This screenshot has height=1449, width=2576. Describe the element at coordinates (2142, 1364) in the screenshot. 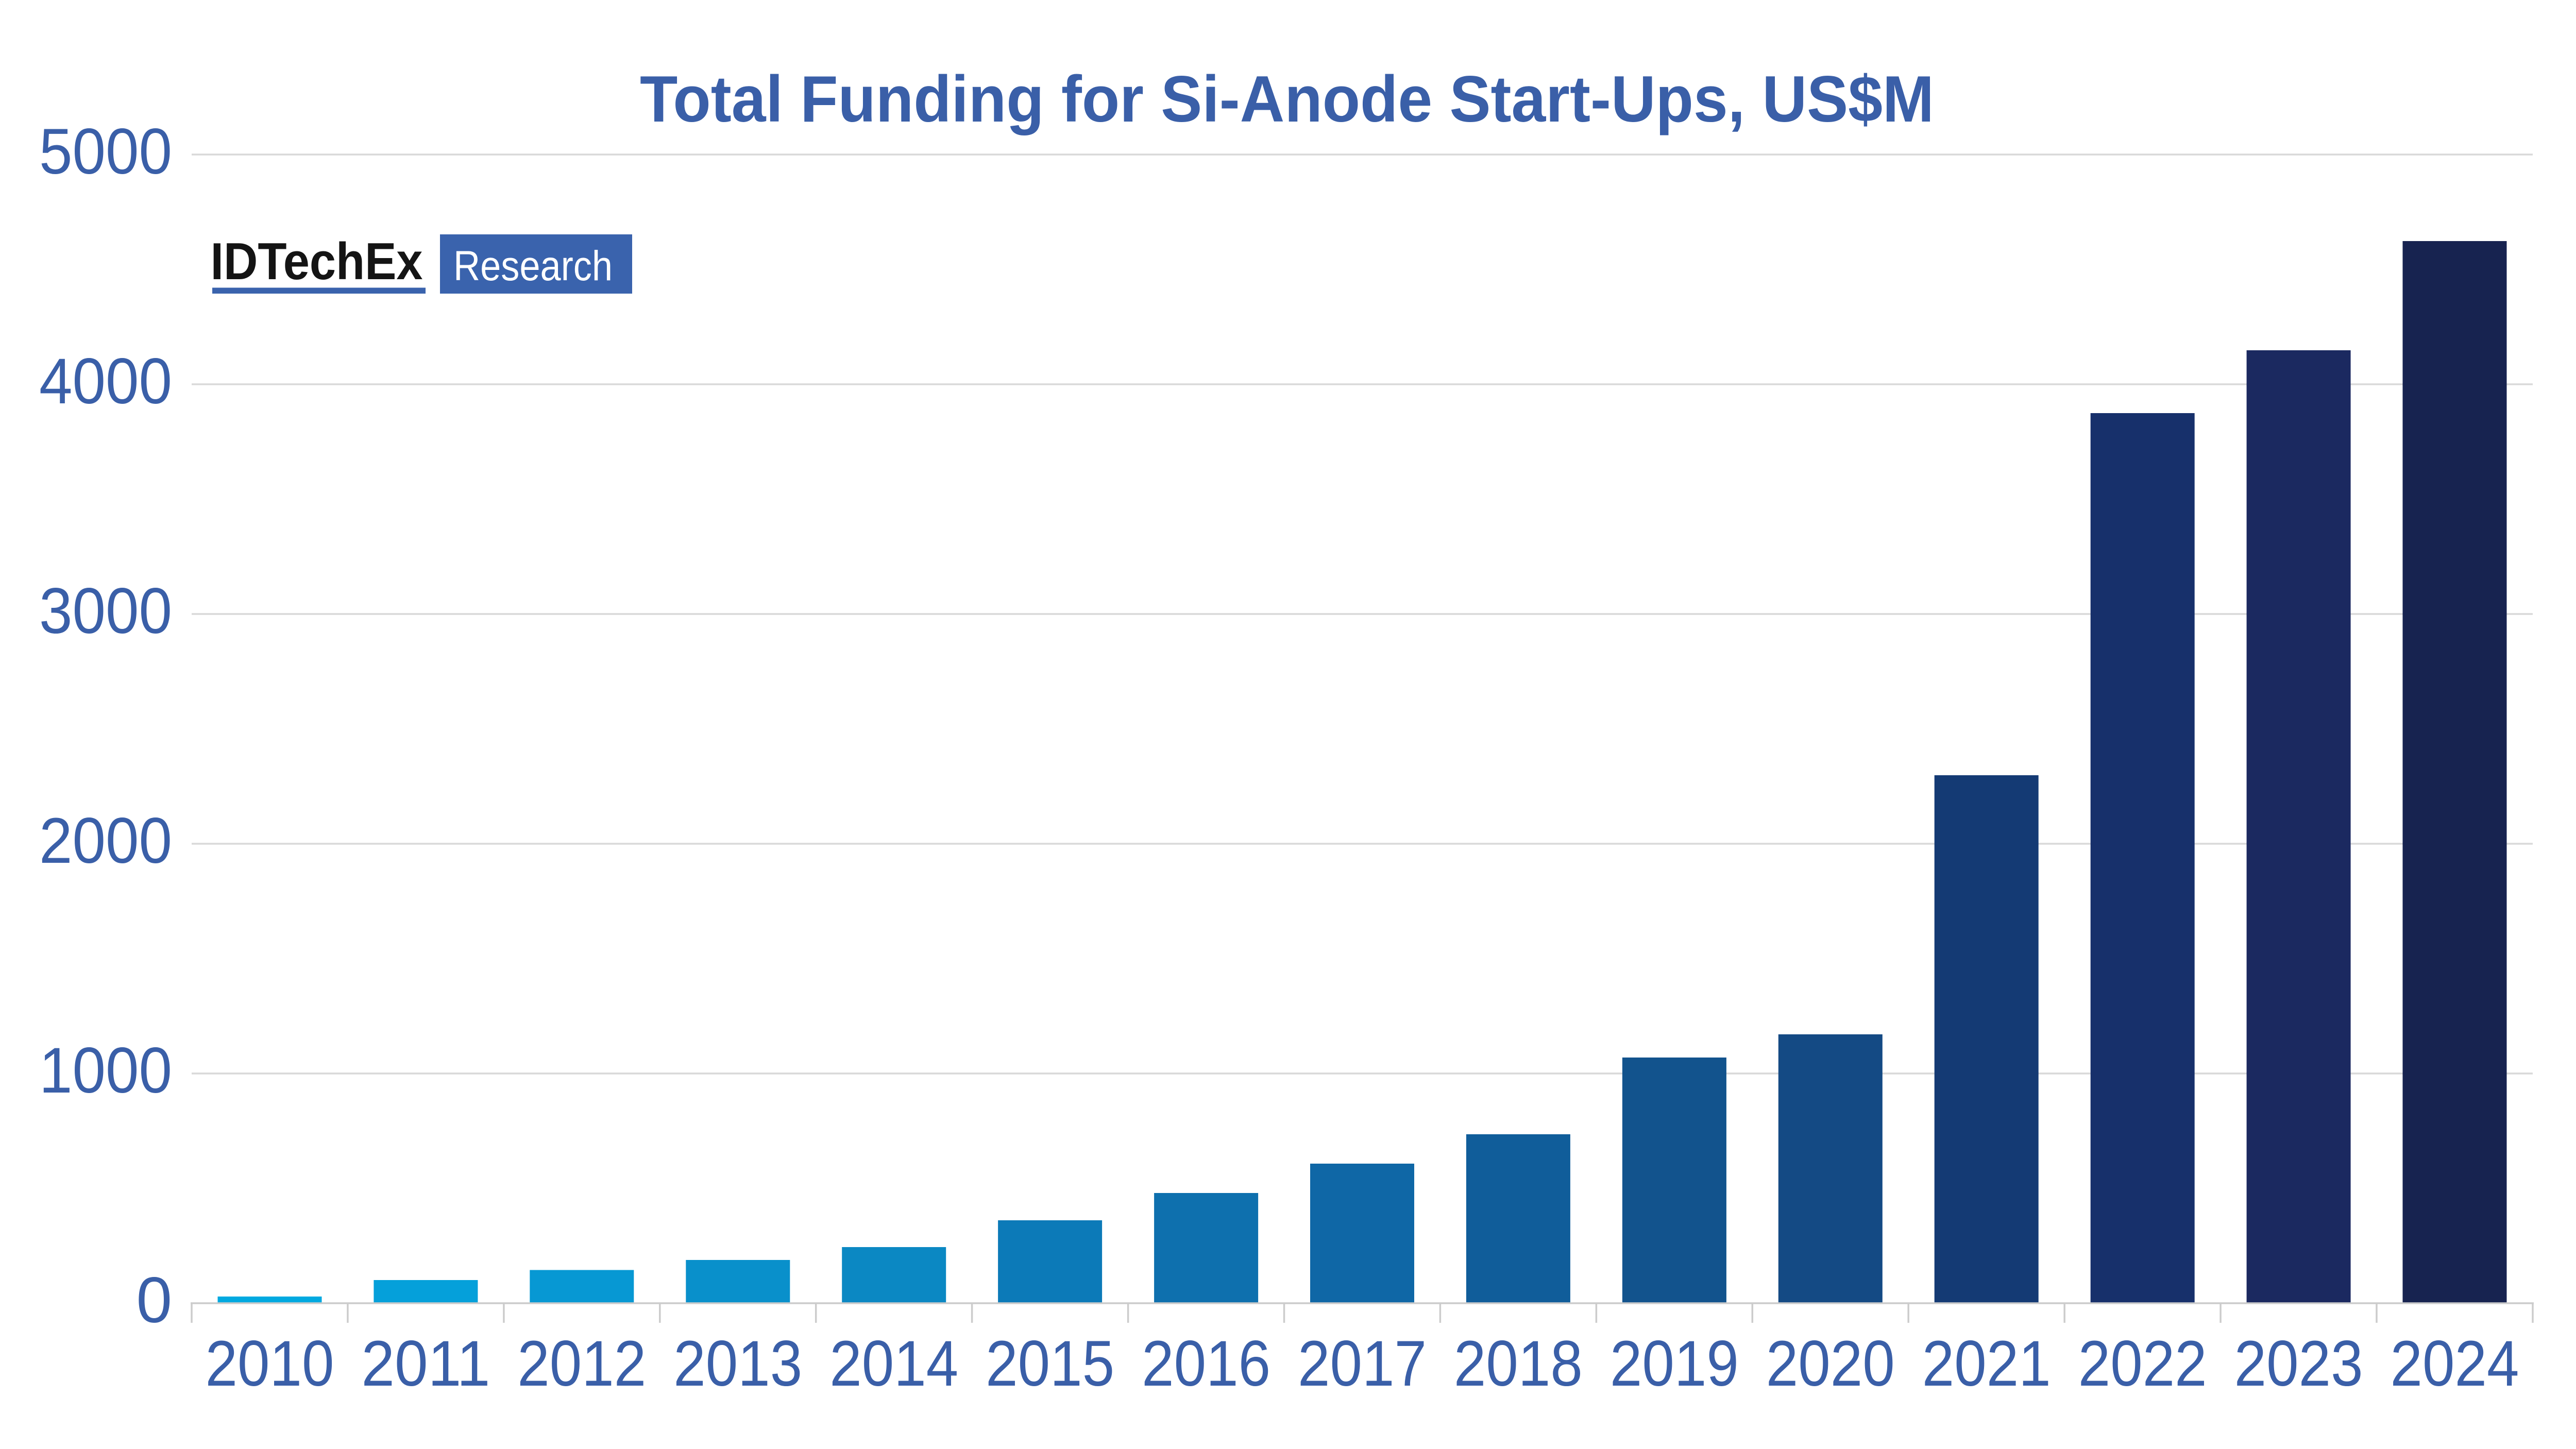

I see `svg-text: 2022` at that location.